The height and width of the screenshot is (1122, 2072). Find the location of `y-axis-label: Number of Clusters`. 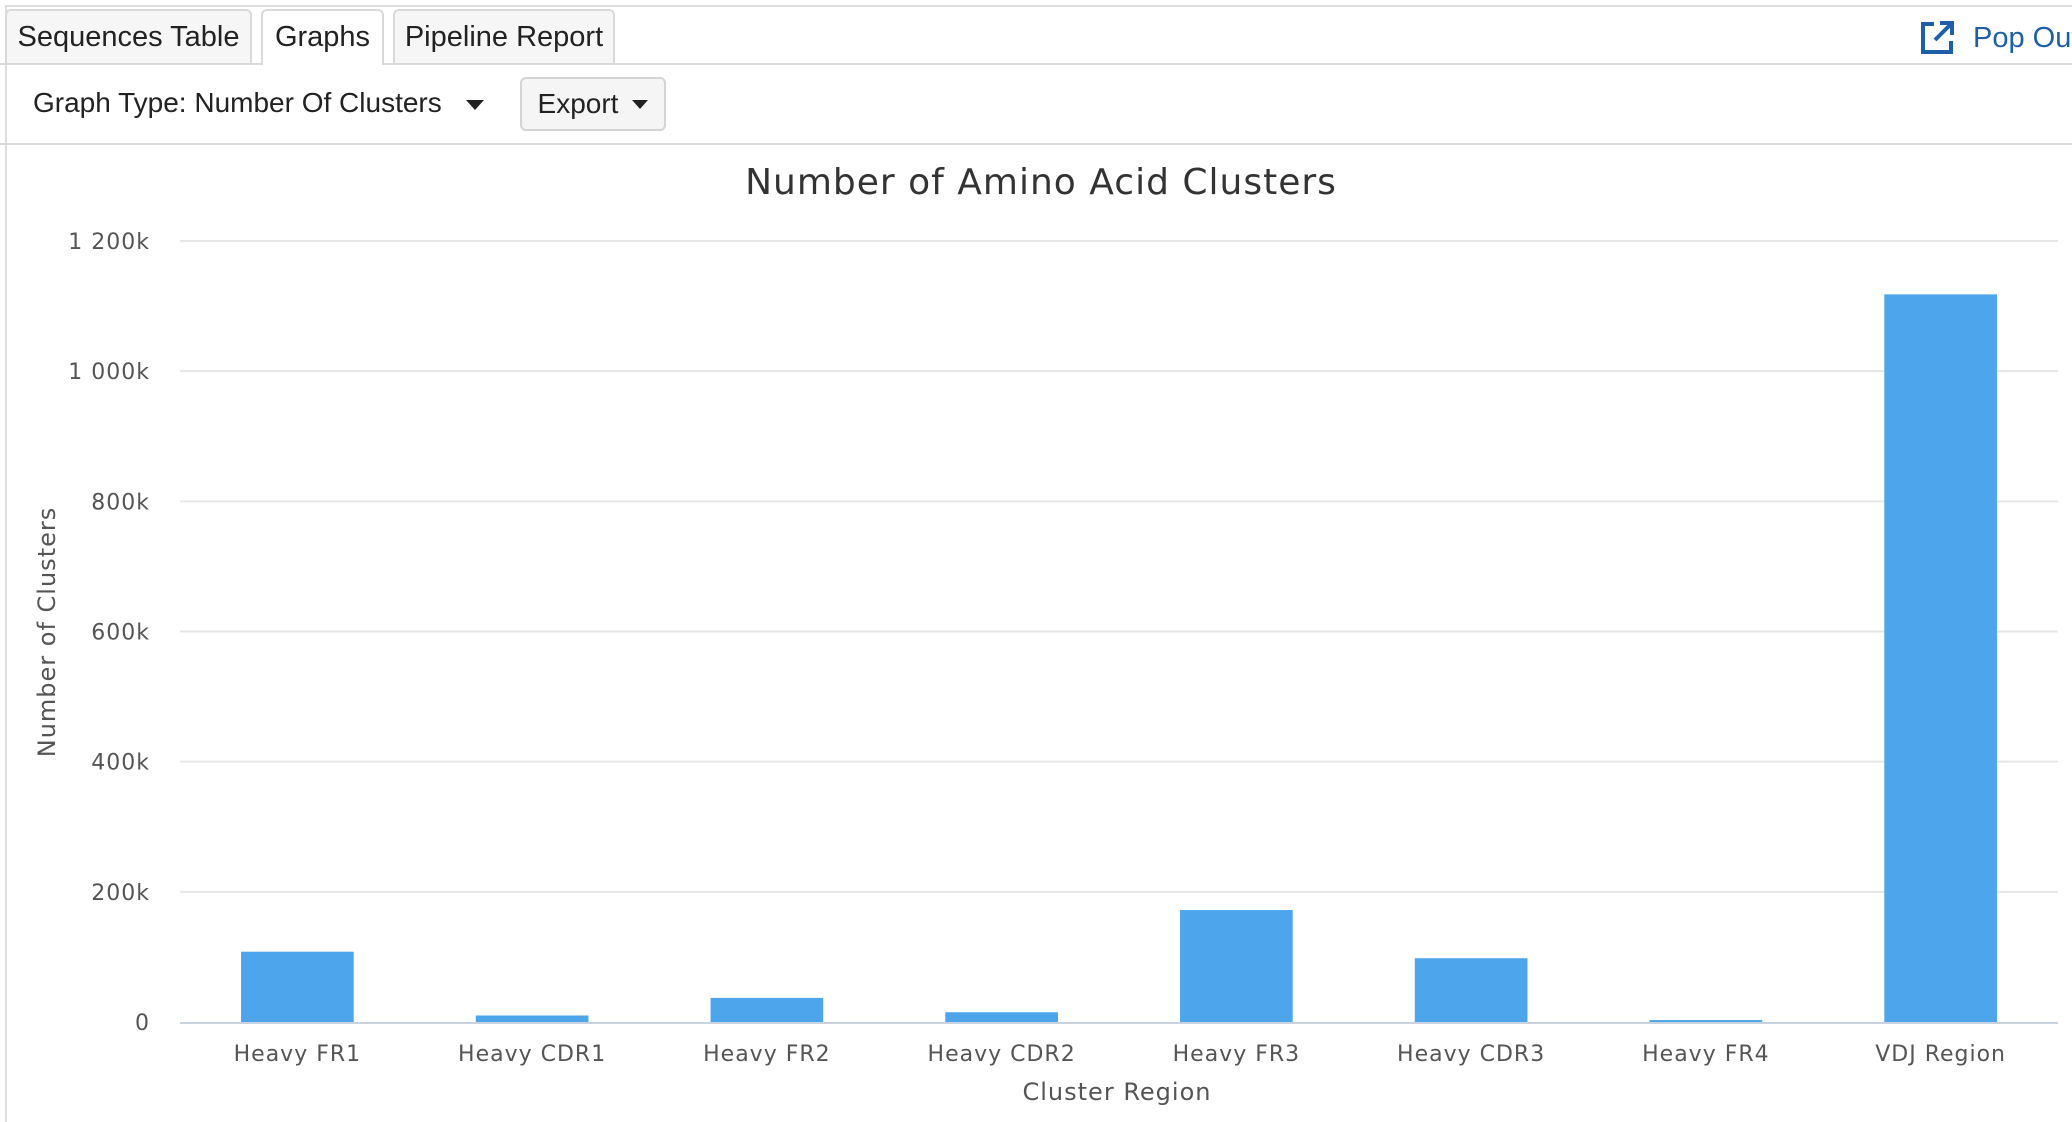

y-axis-label: Number of Clusters is located at coordinates (47, 632).